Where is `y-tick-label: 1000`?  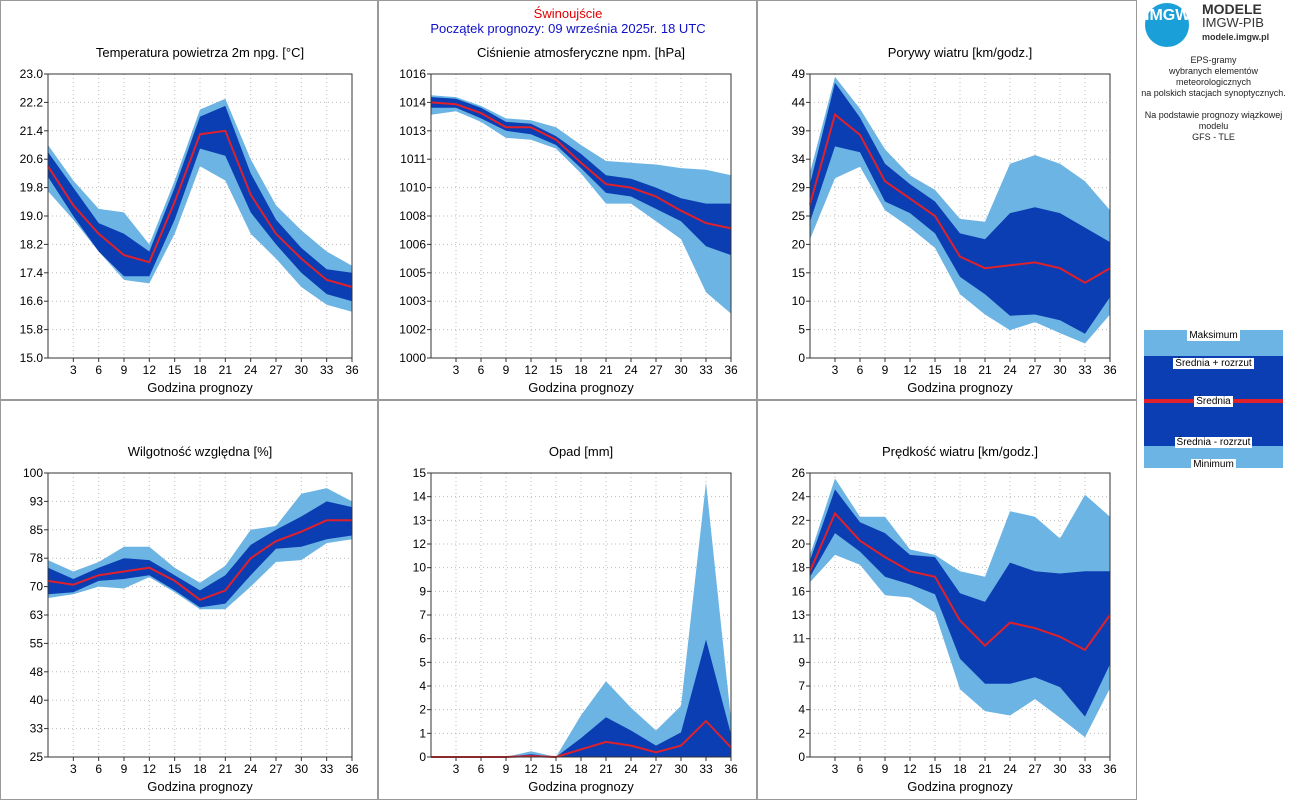 y-tick-label: 1000 is located at coordinates (412, 358).